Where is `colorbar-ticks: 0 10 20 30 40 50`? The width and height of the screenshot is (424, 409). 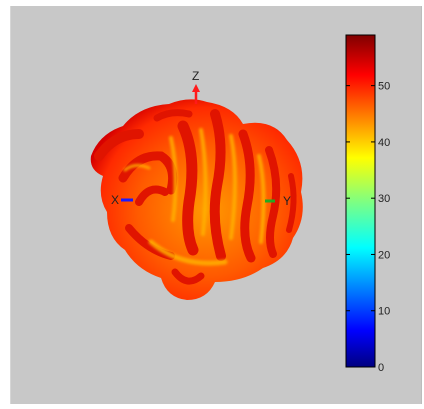
colorbar-ticks: 0 10 20 30 40 50 is located at coordinates (368, 227).